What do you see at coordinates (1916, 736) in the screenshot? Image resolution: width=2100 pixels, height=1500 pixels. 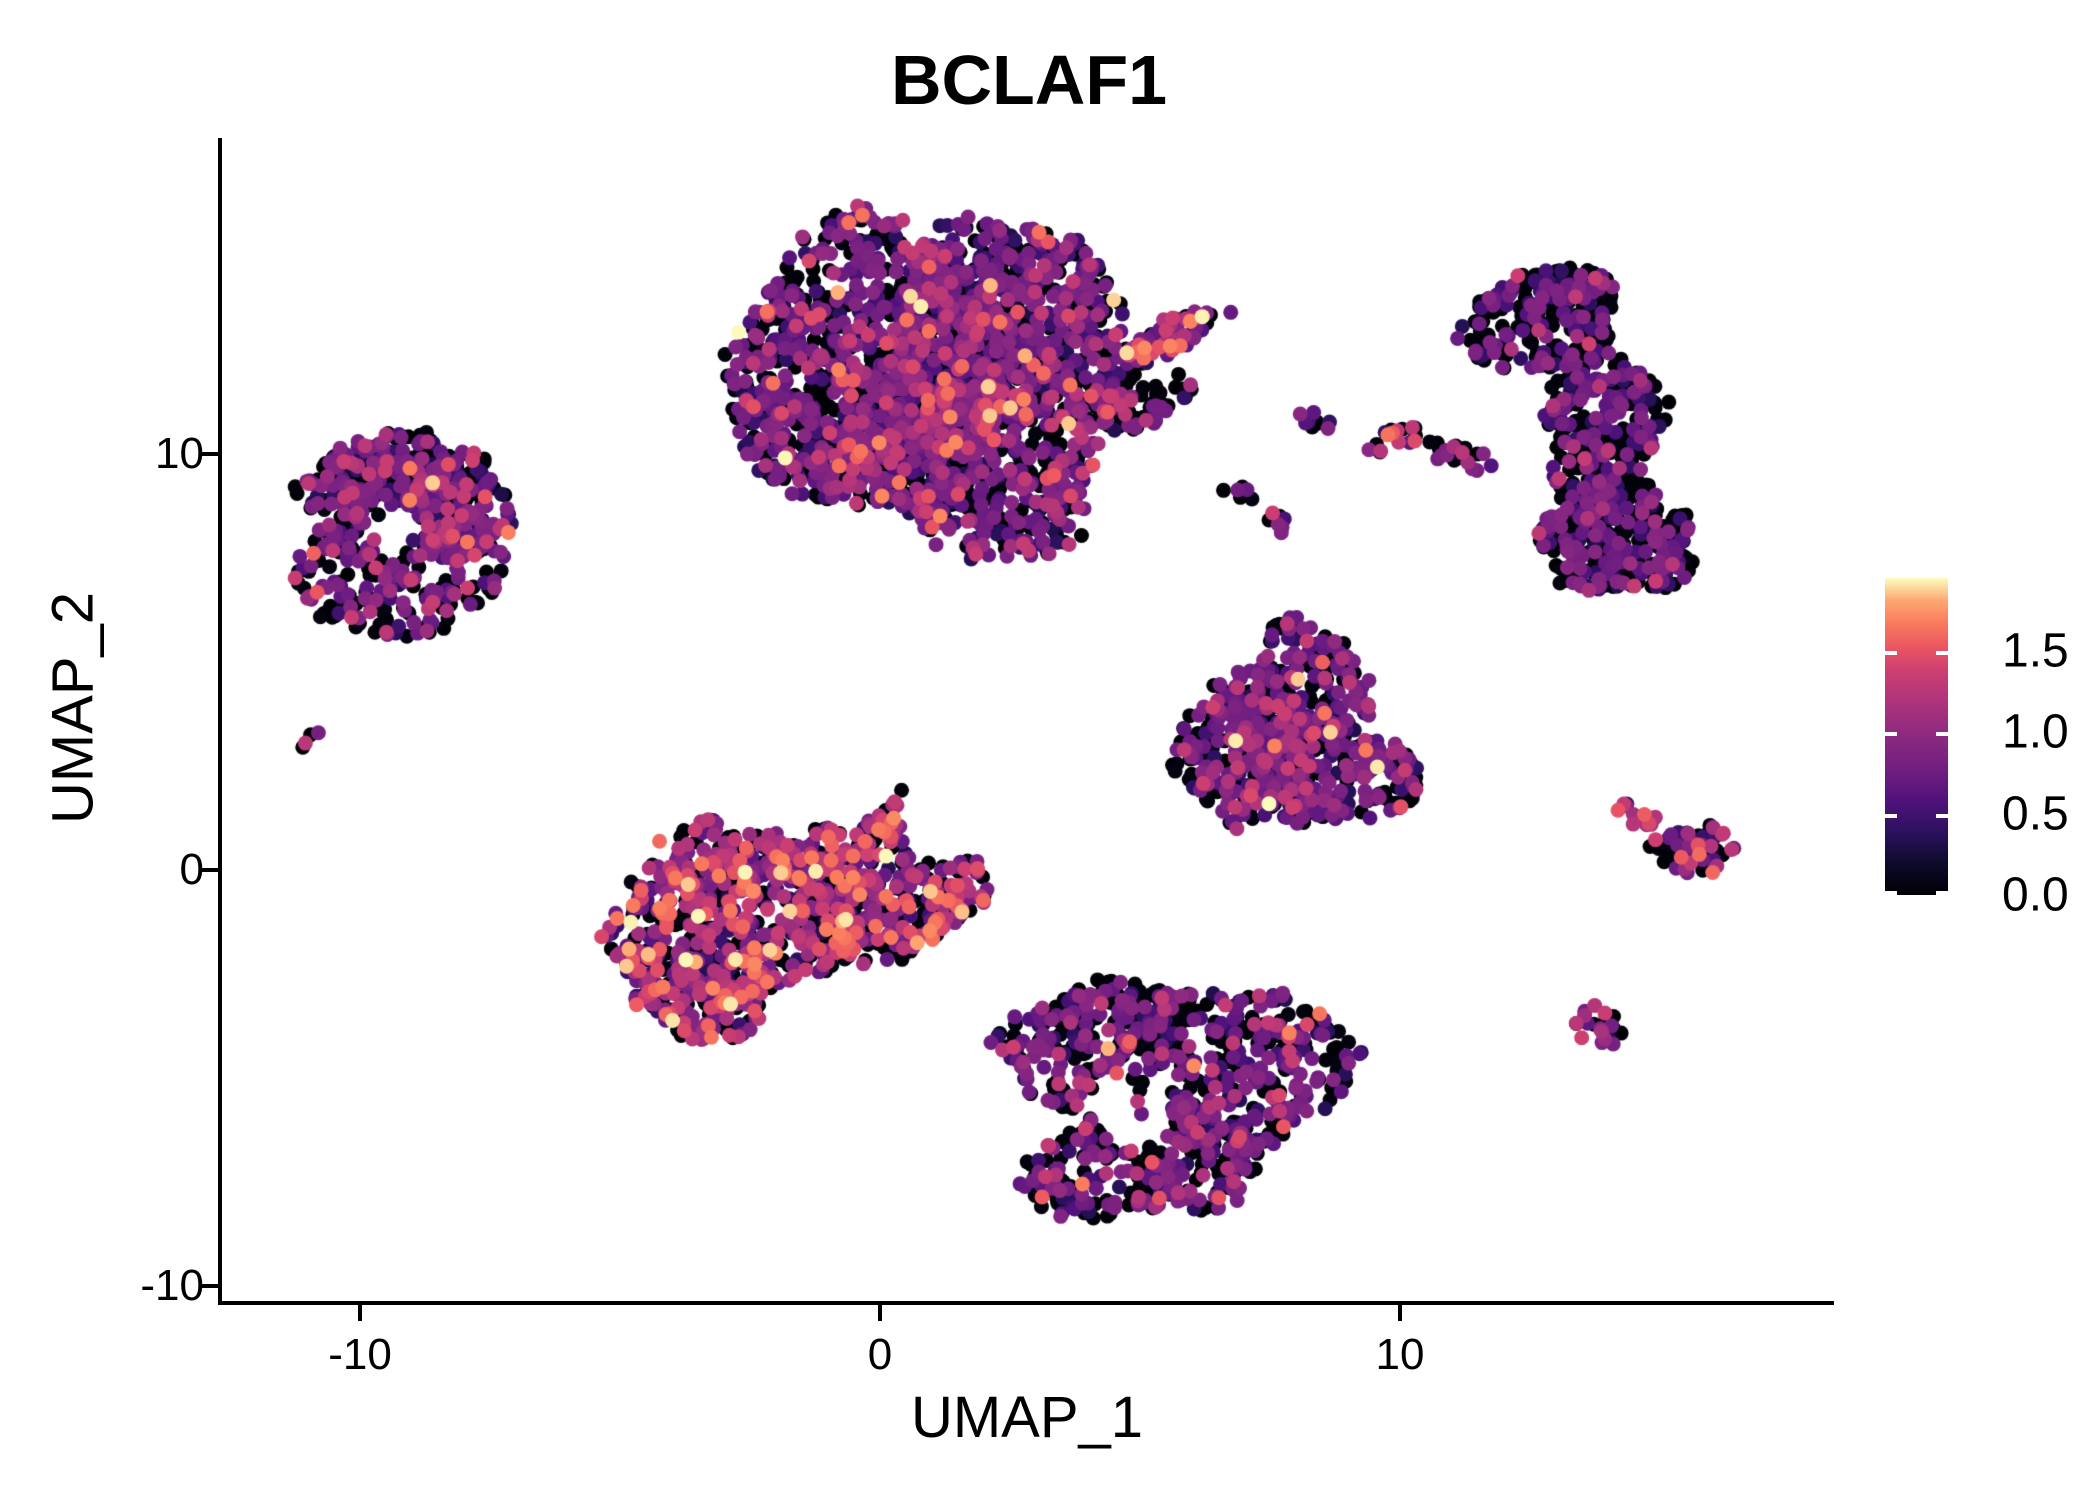 I see `expression-colorbar` at bounding box center [1916, 736].